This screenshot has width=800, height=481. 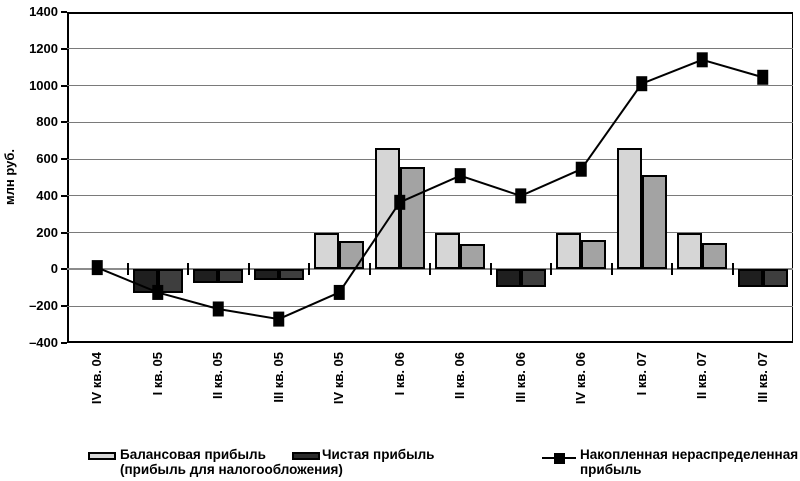 What do you see at coordinates (339, 378) in the screenshot?
I see `x-tick-label: IV кв. 05` at bounding box center [339, 378].